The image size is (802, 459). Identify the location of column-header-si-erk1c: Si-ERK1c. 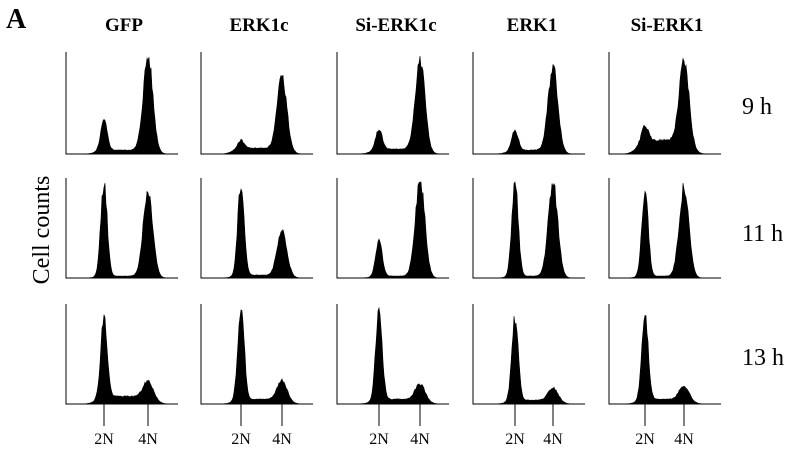
(396, 25).